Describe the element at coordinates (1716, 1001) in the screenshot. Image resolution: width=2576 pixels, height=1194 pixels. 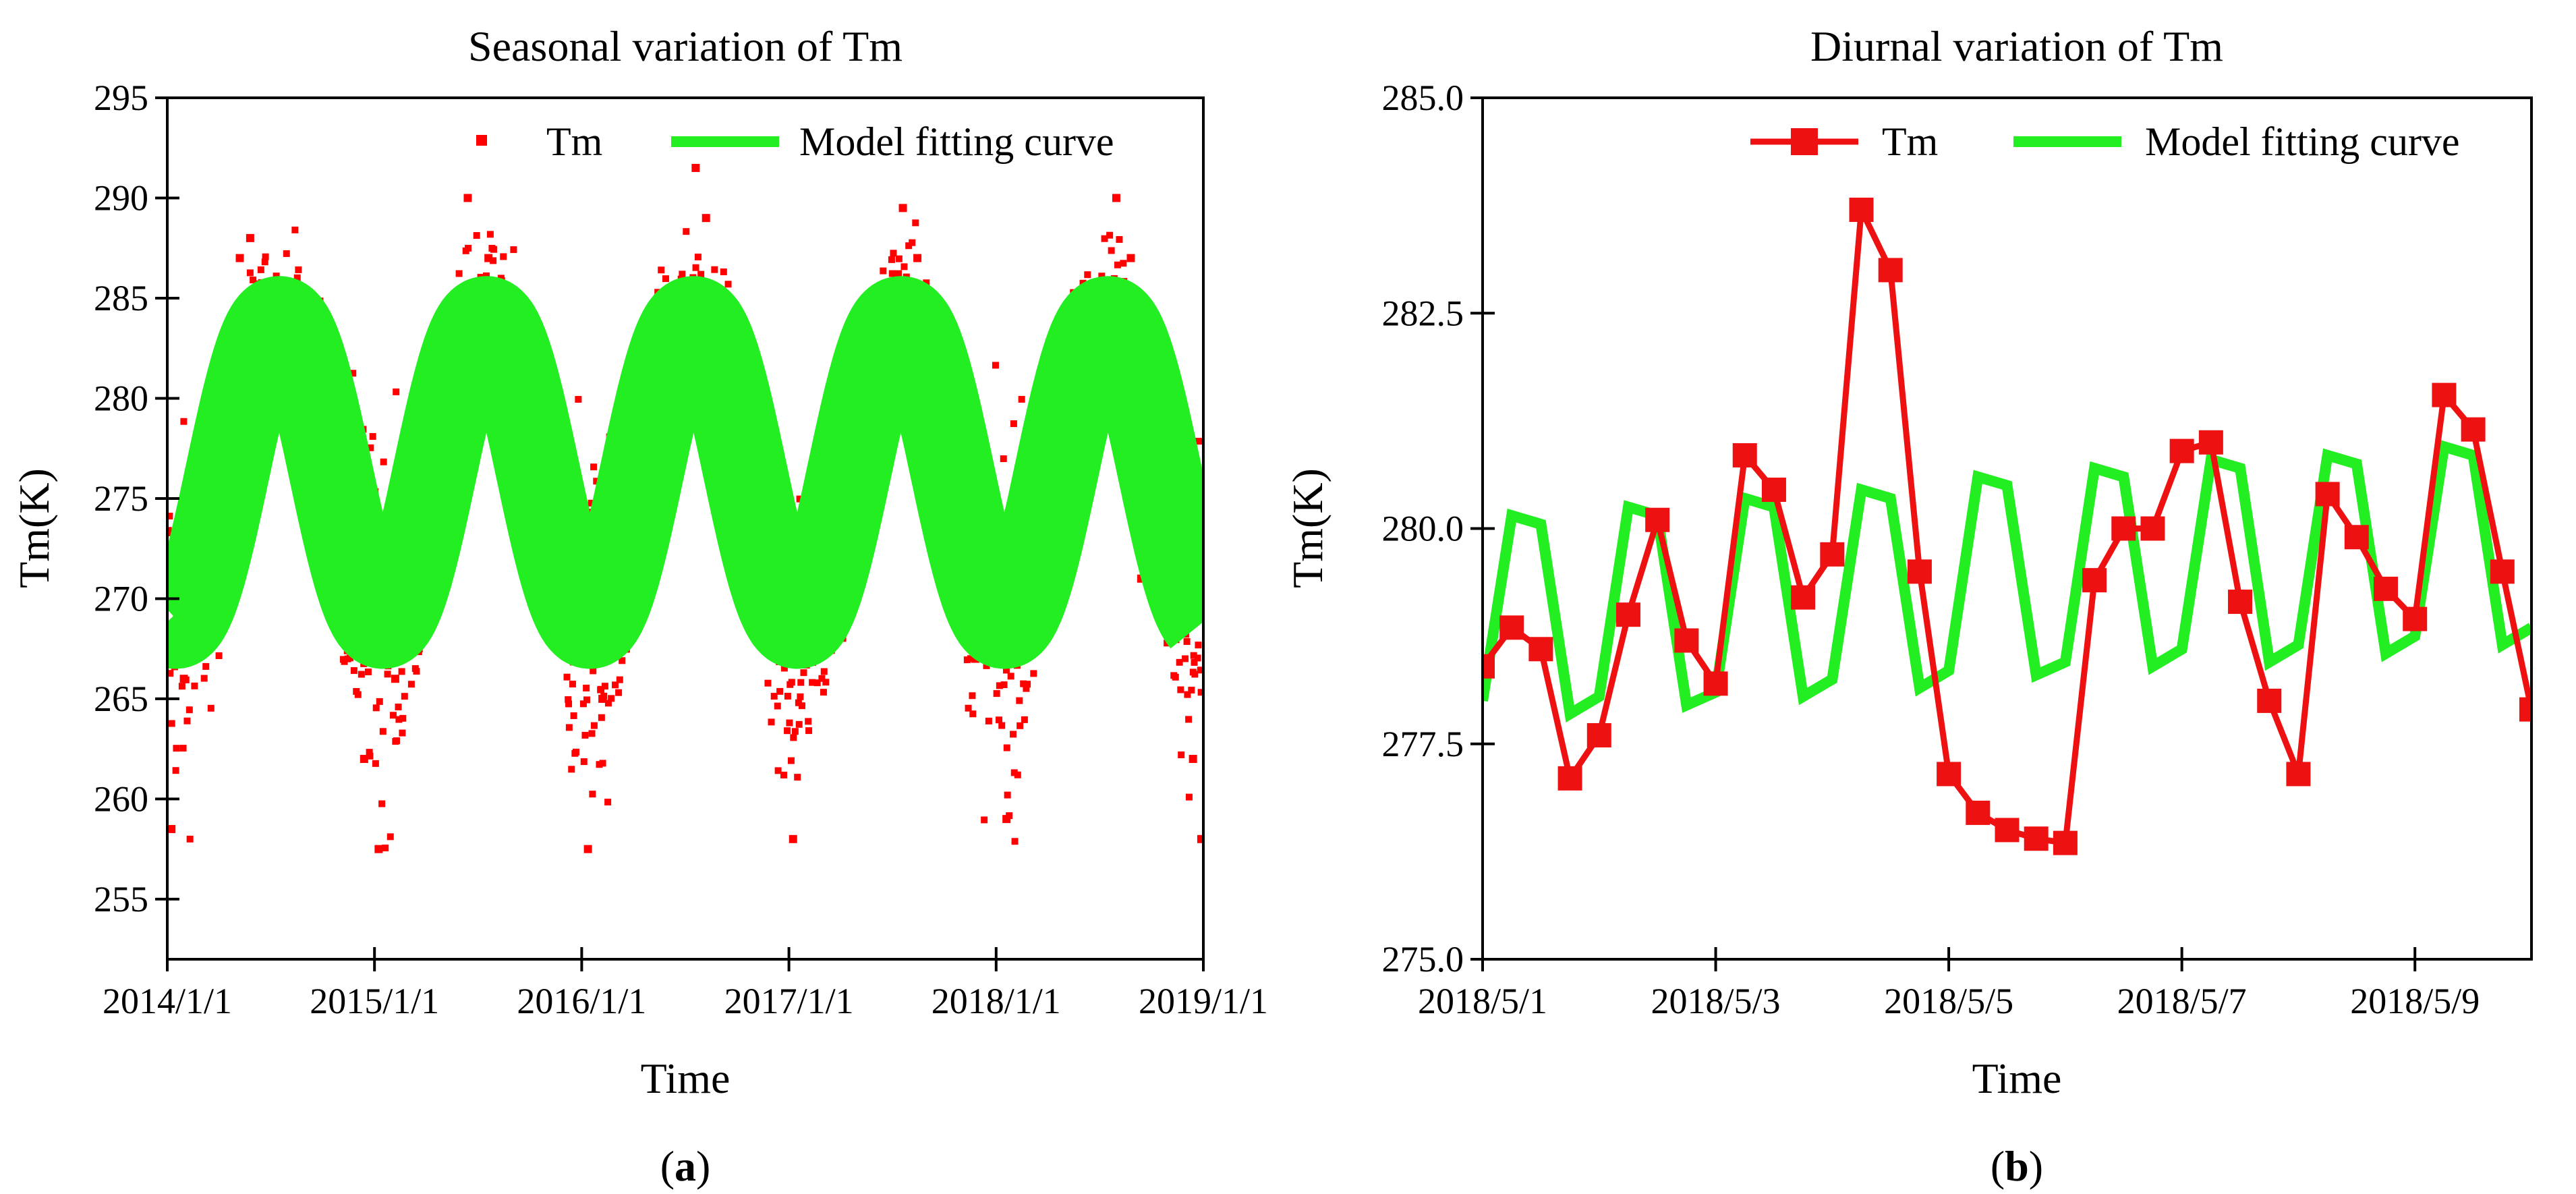
I see `x-tick-label: 2018/5/3` at that location.